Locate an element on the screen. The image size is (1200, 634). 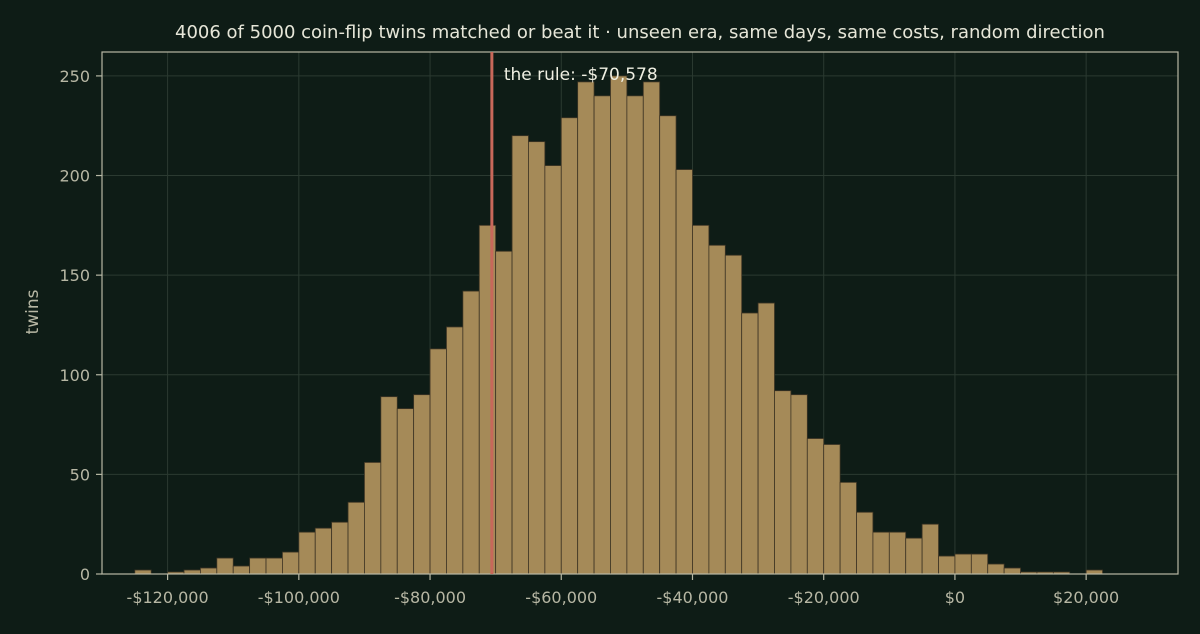
y-tick-label: 150 is located at coordinates (74, 275).